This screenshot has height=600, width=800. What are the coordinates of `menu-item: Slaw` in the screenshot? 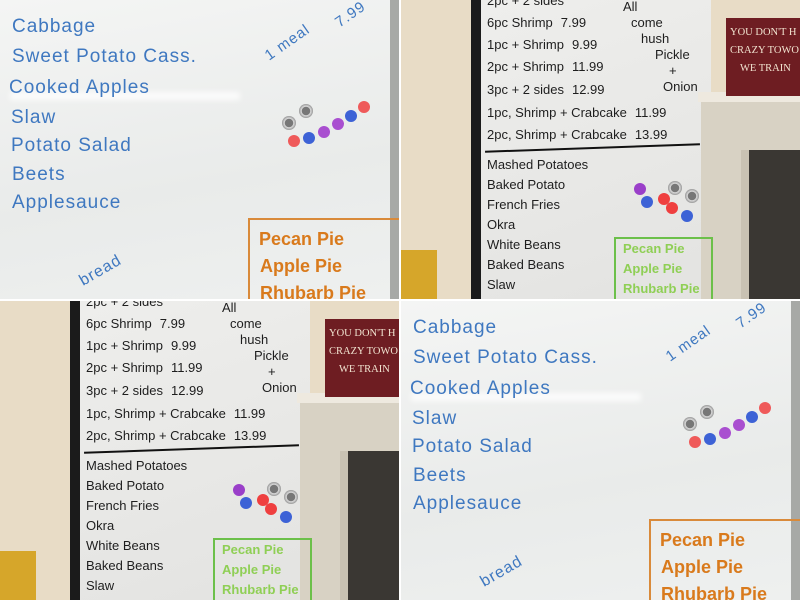 It's located at (34, 117).